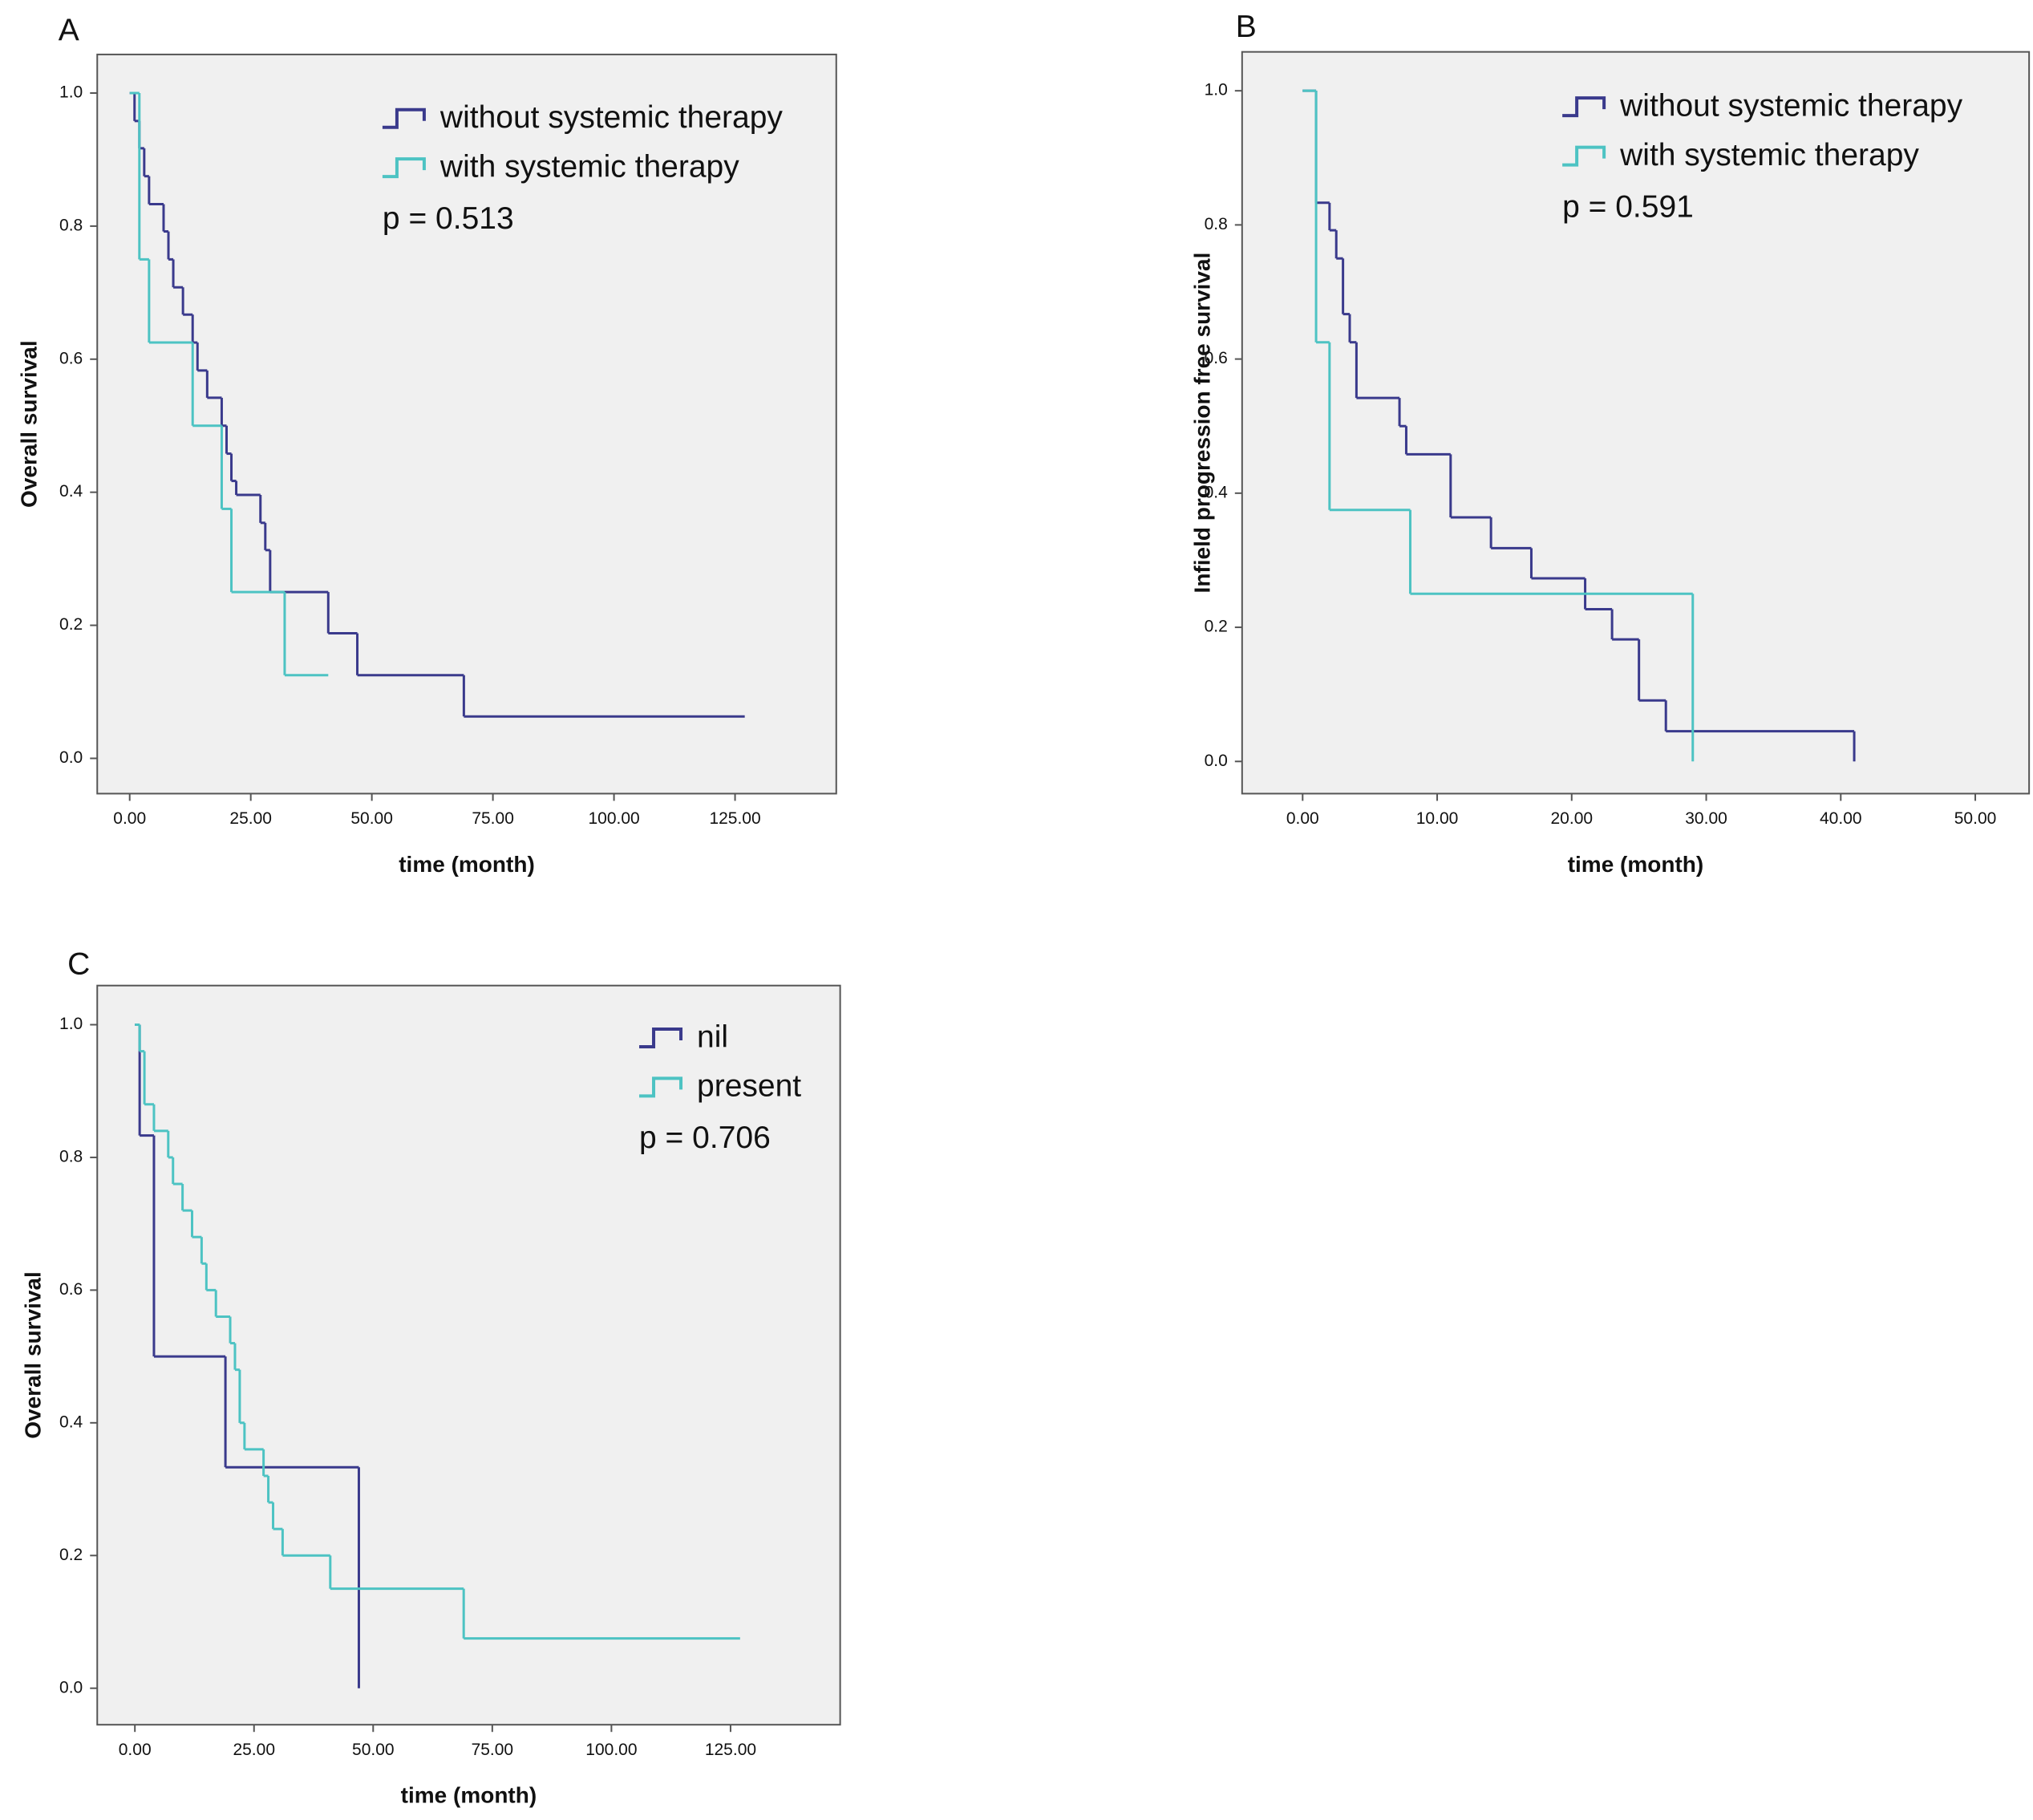  What do you see at coordinates (1841, 818) in the screenshot?
I see `x-tick-label: 40.00` at bounding box center [1841, 818].